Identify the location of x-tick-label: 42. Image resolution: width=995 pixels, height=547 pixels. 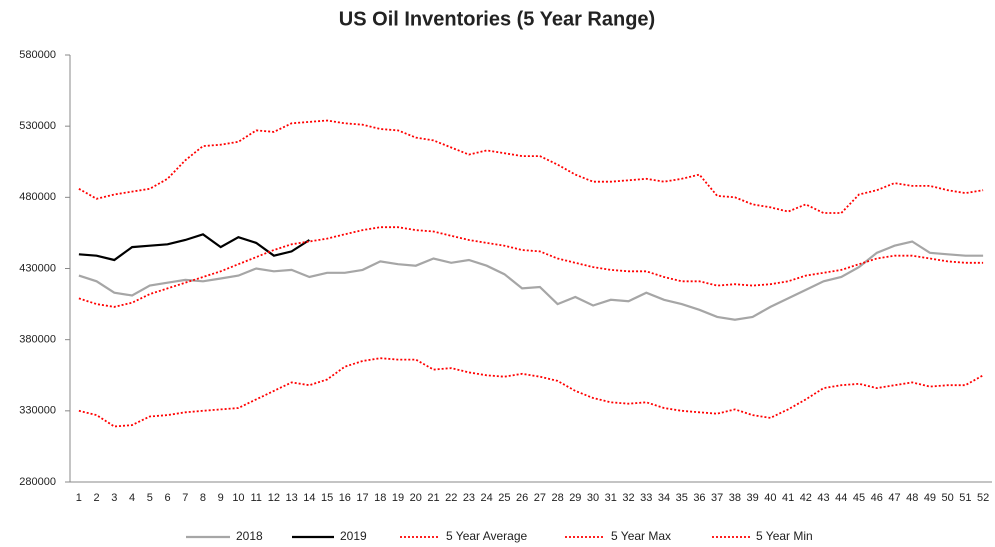
(806, 498).